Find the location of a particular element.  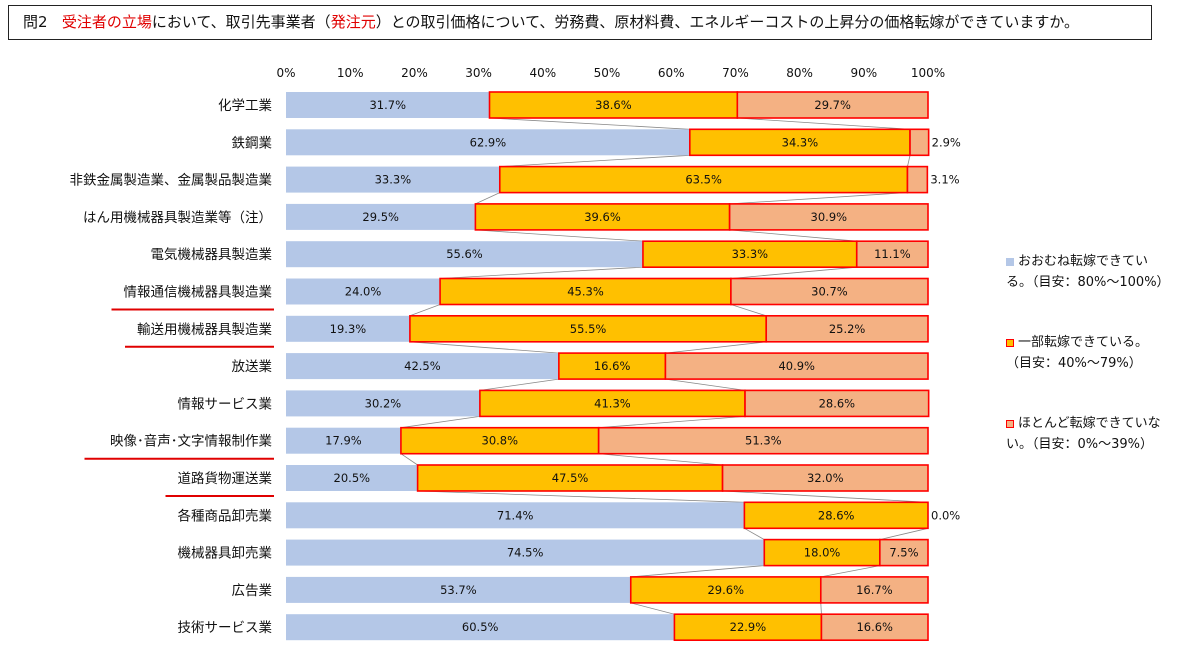

data-label-none: 40.9% is located at coordinates (796, 366).